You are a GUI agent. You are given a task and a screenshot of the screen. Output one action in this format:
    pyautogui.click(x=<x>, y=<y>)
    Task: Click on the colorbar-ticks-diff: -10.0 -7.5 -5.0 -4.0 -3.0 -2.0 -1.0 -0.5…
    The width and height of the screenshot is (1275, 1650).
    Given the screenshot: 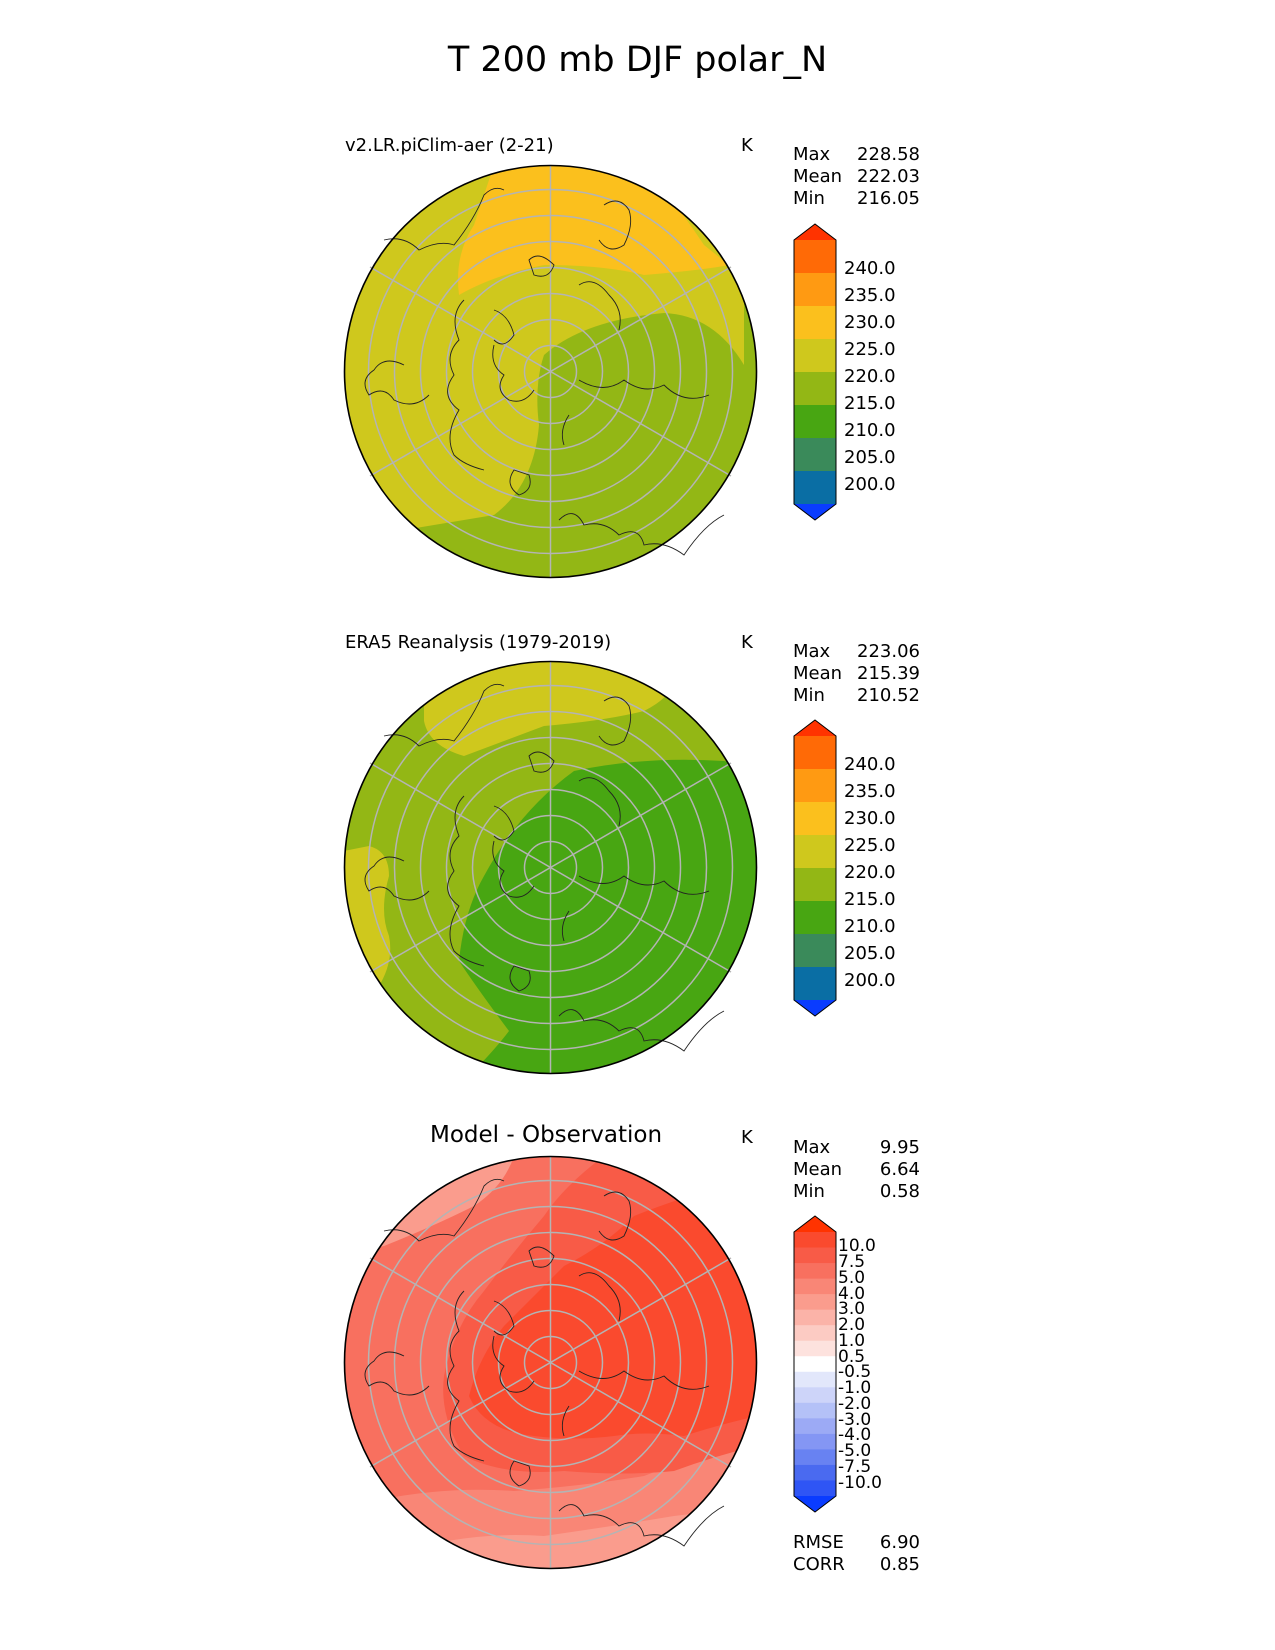 What is the action you would take?
    pyautogui.click(x=883, y=1364)
    